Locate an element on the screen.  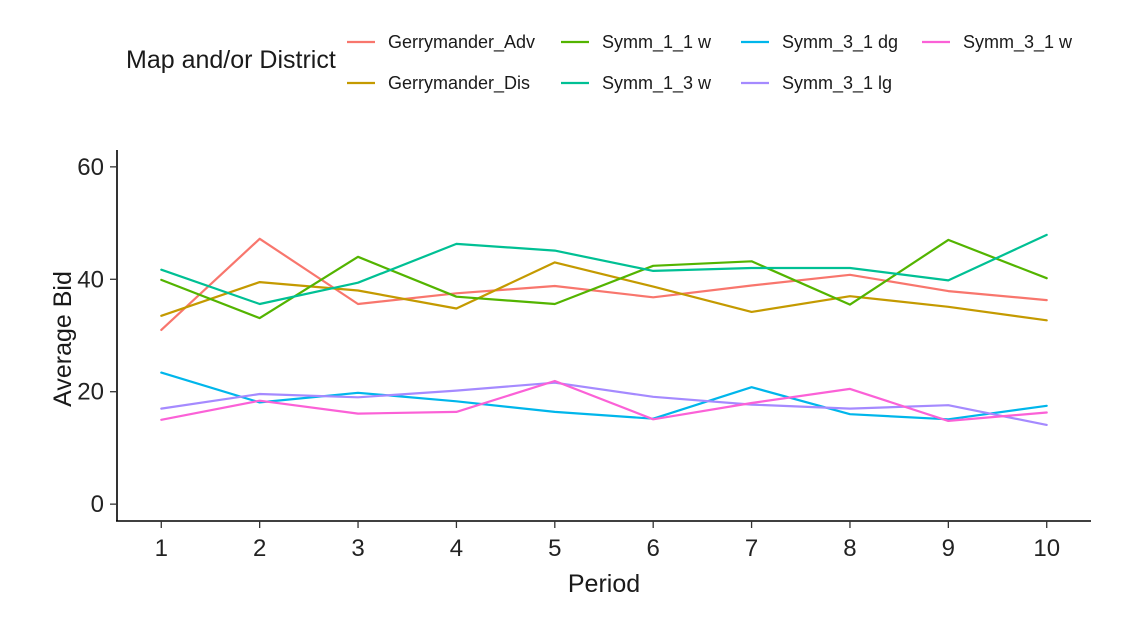
y-tick-label-60: 60 is located at coordinates (90, 167).